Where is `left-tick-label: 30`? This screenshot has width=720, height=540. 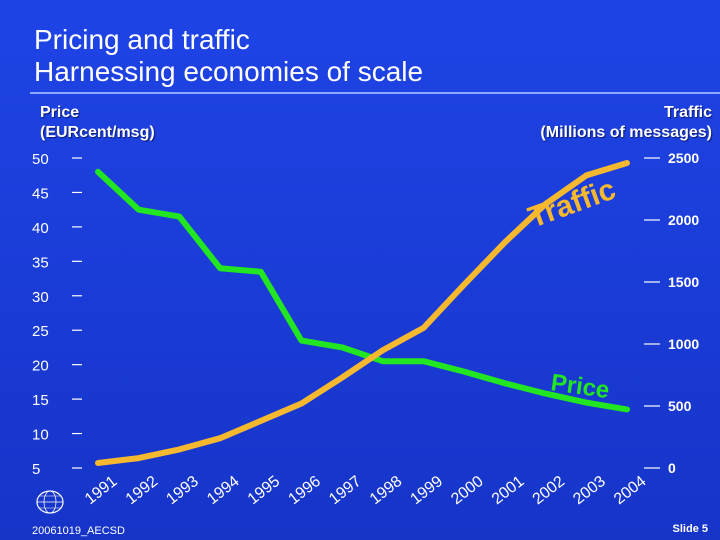 left-tick-label: 30 is located at coordinates (40, 297).